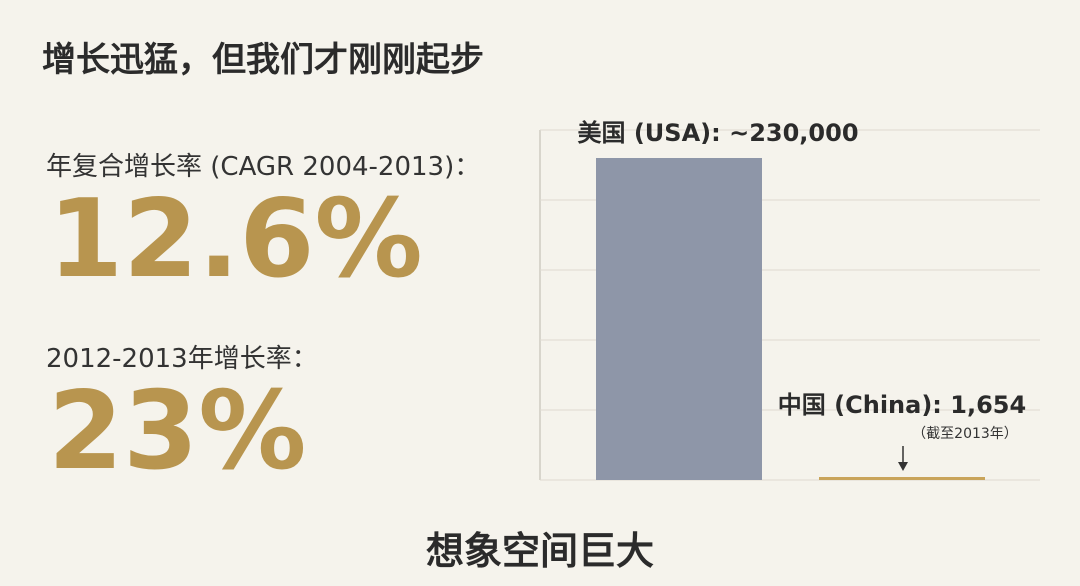  Describe the element at coordinates (263, 167) in the screenshot. I see `stat-label: 年复合增长率 (CAGR 2004-2013)：` at that location.